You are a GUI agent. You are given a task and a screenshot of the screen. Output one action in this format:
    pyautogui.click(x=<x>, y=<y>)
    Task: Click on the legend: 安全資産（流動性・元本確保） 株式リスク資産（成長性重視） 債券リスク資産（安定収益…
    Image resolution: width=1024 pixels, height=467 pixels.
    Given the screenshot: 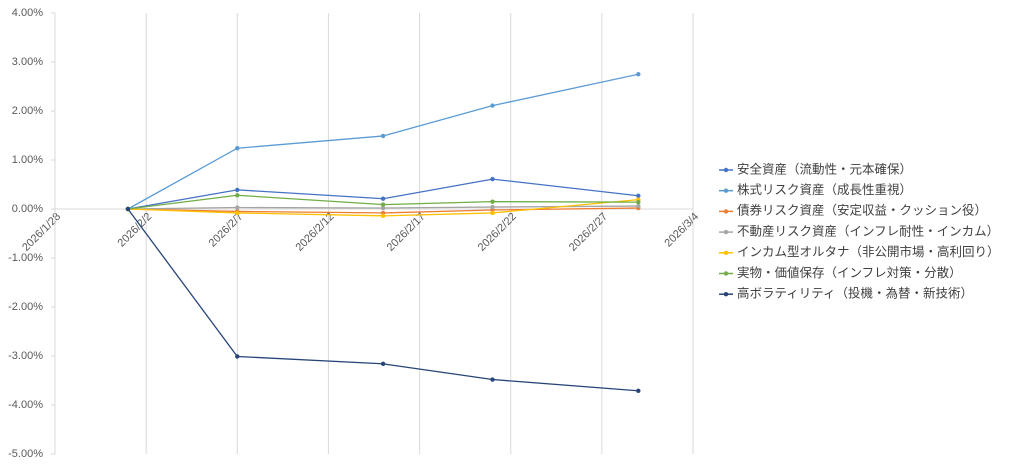 What is the action you would take?
    pyautogui.click(x=859, y=230)
    